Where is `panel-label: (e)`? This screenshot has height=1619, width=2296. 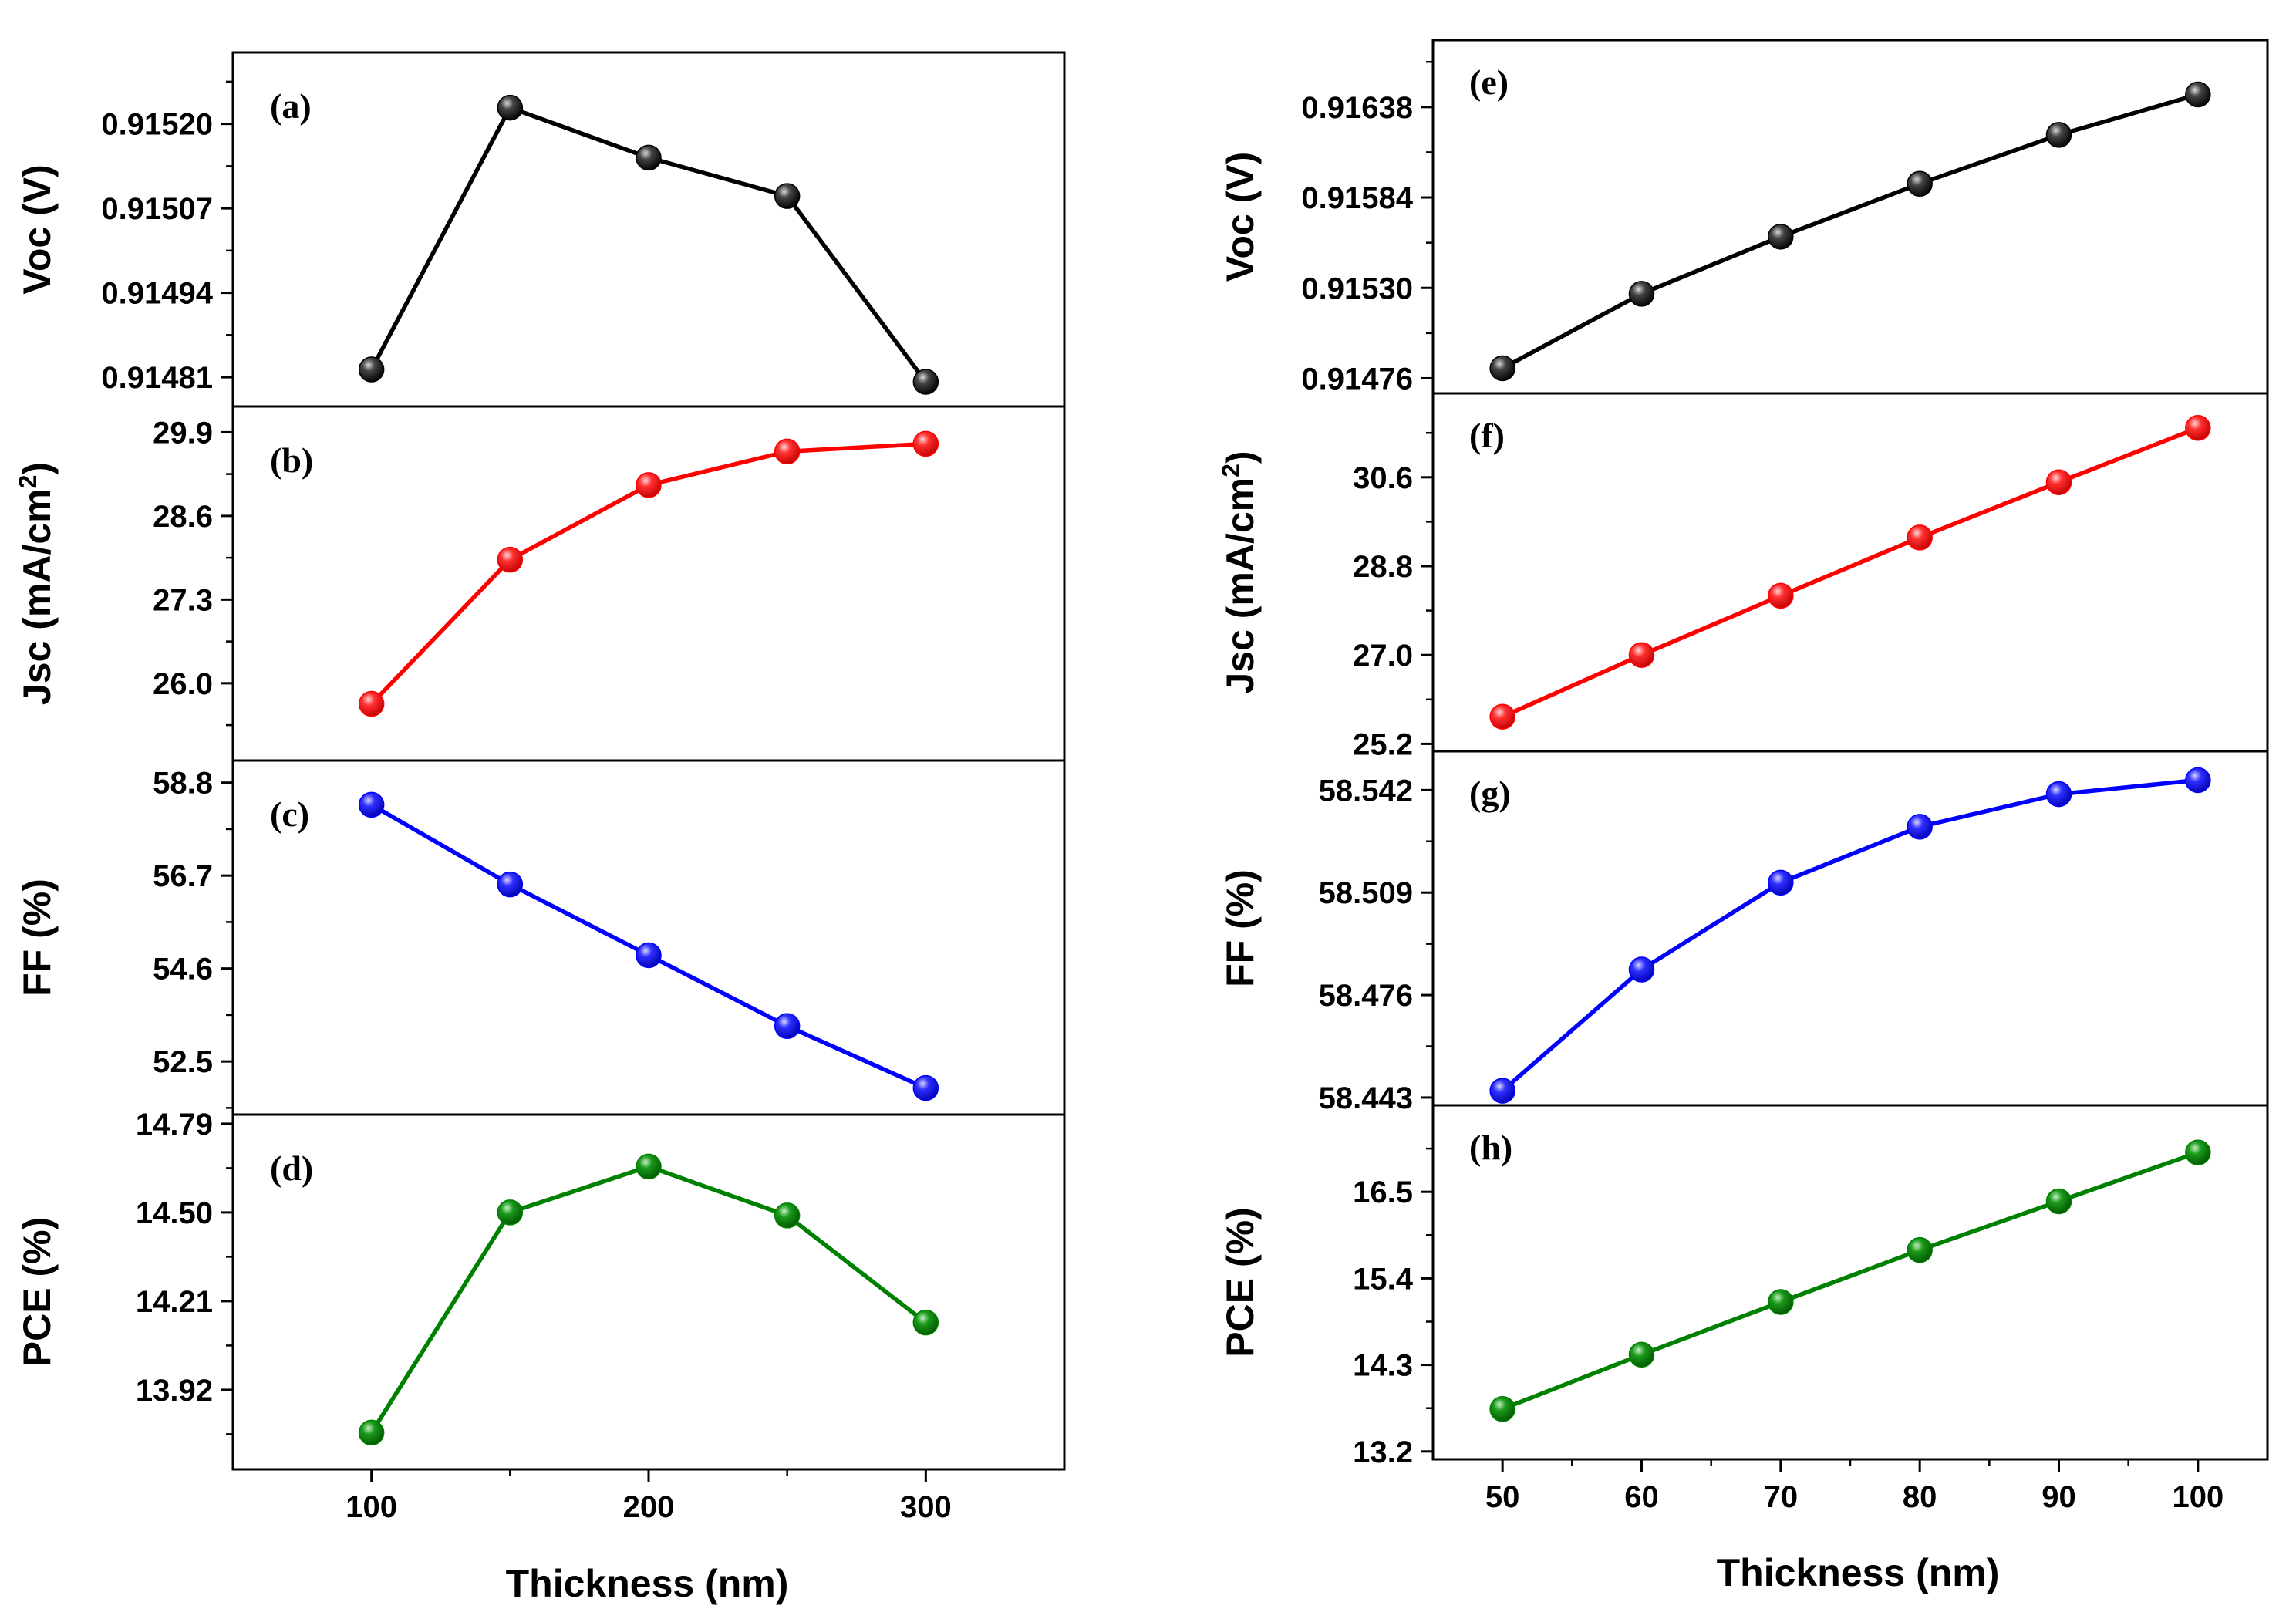
panel-label: (e) is located at coordinates (1489, 82).